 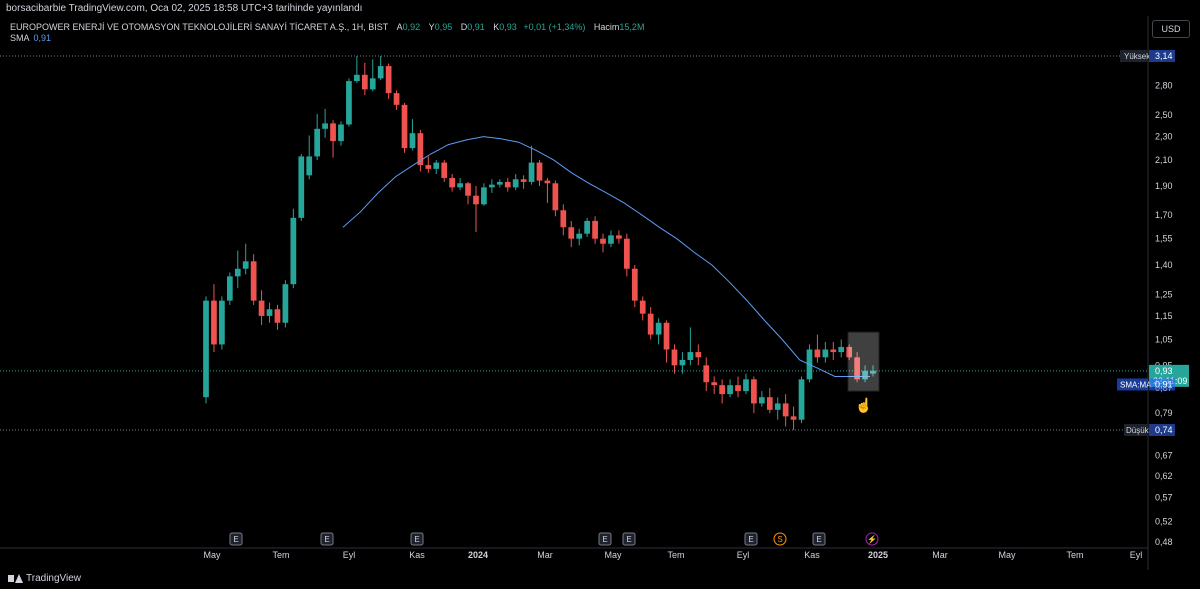 I want to click on high-value-tag, so click(x=1162, y=56).